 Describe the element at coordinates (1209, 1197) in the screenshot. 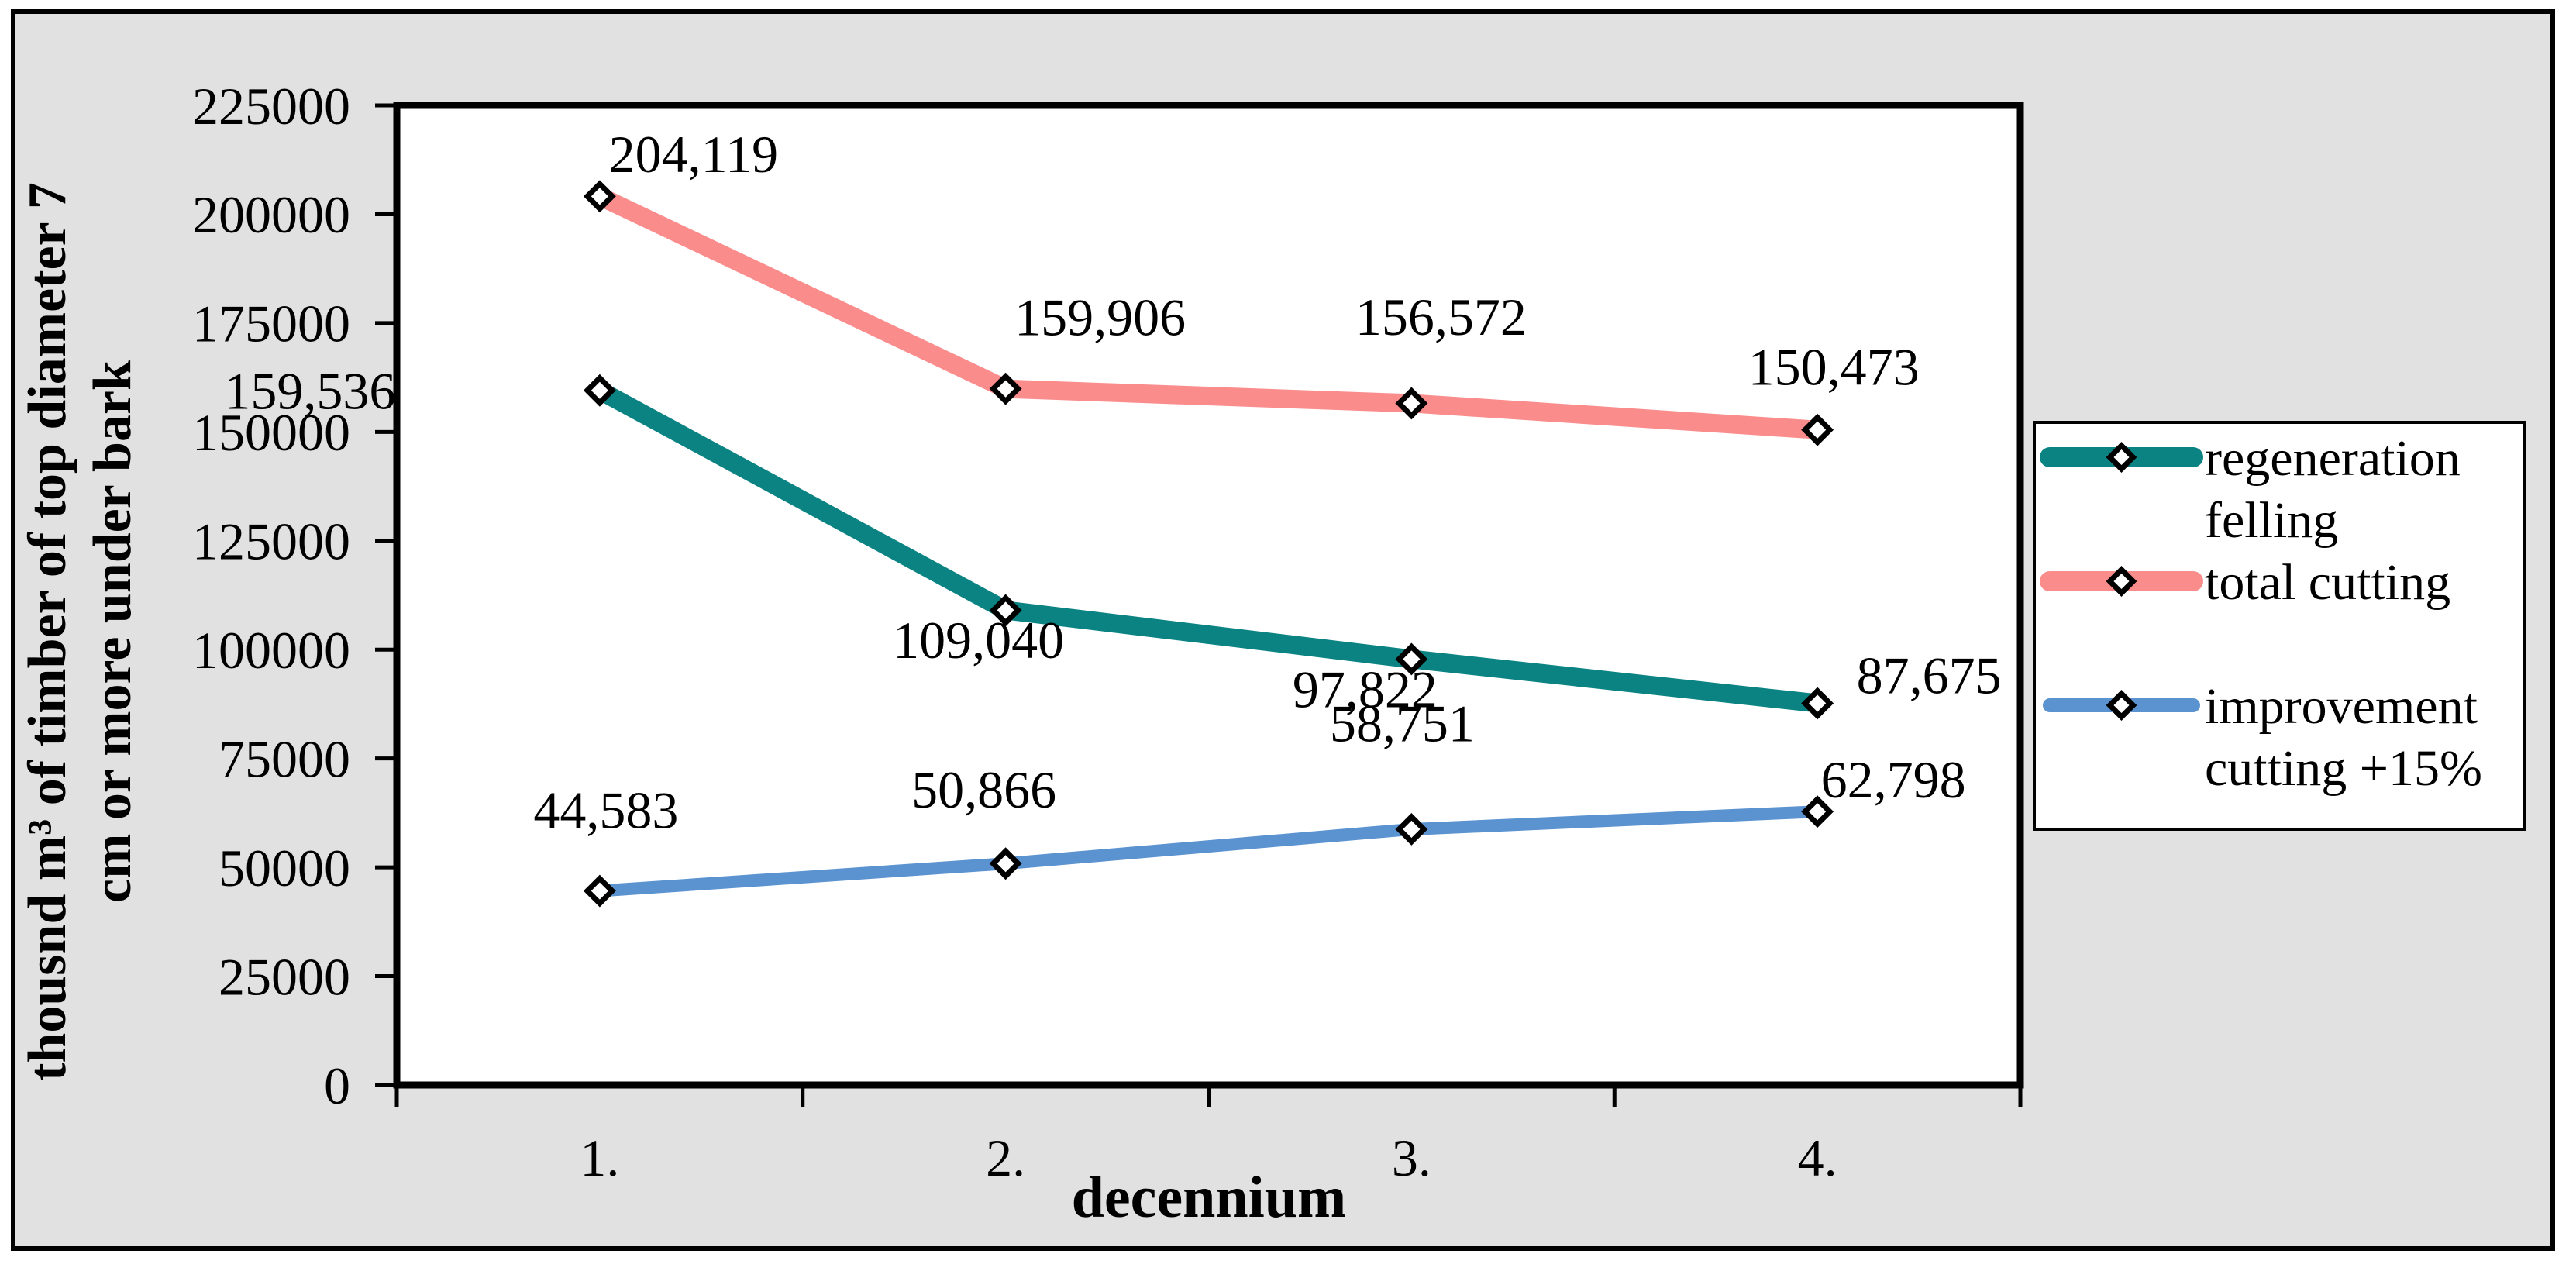

I see `x-axis-title: decennium` at that location.